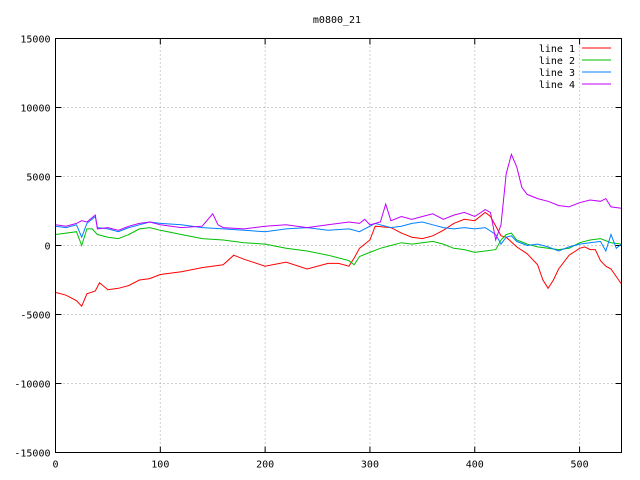  Describe the element at coordinates (265, 465) in the screenshot. I see `x-tick-label: 200` at that location.